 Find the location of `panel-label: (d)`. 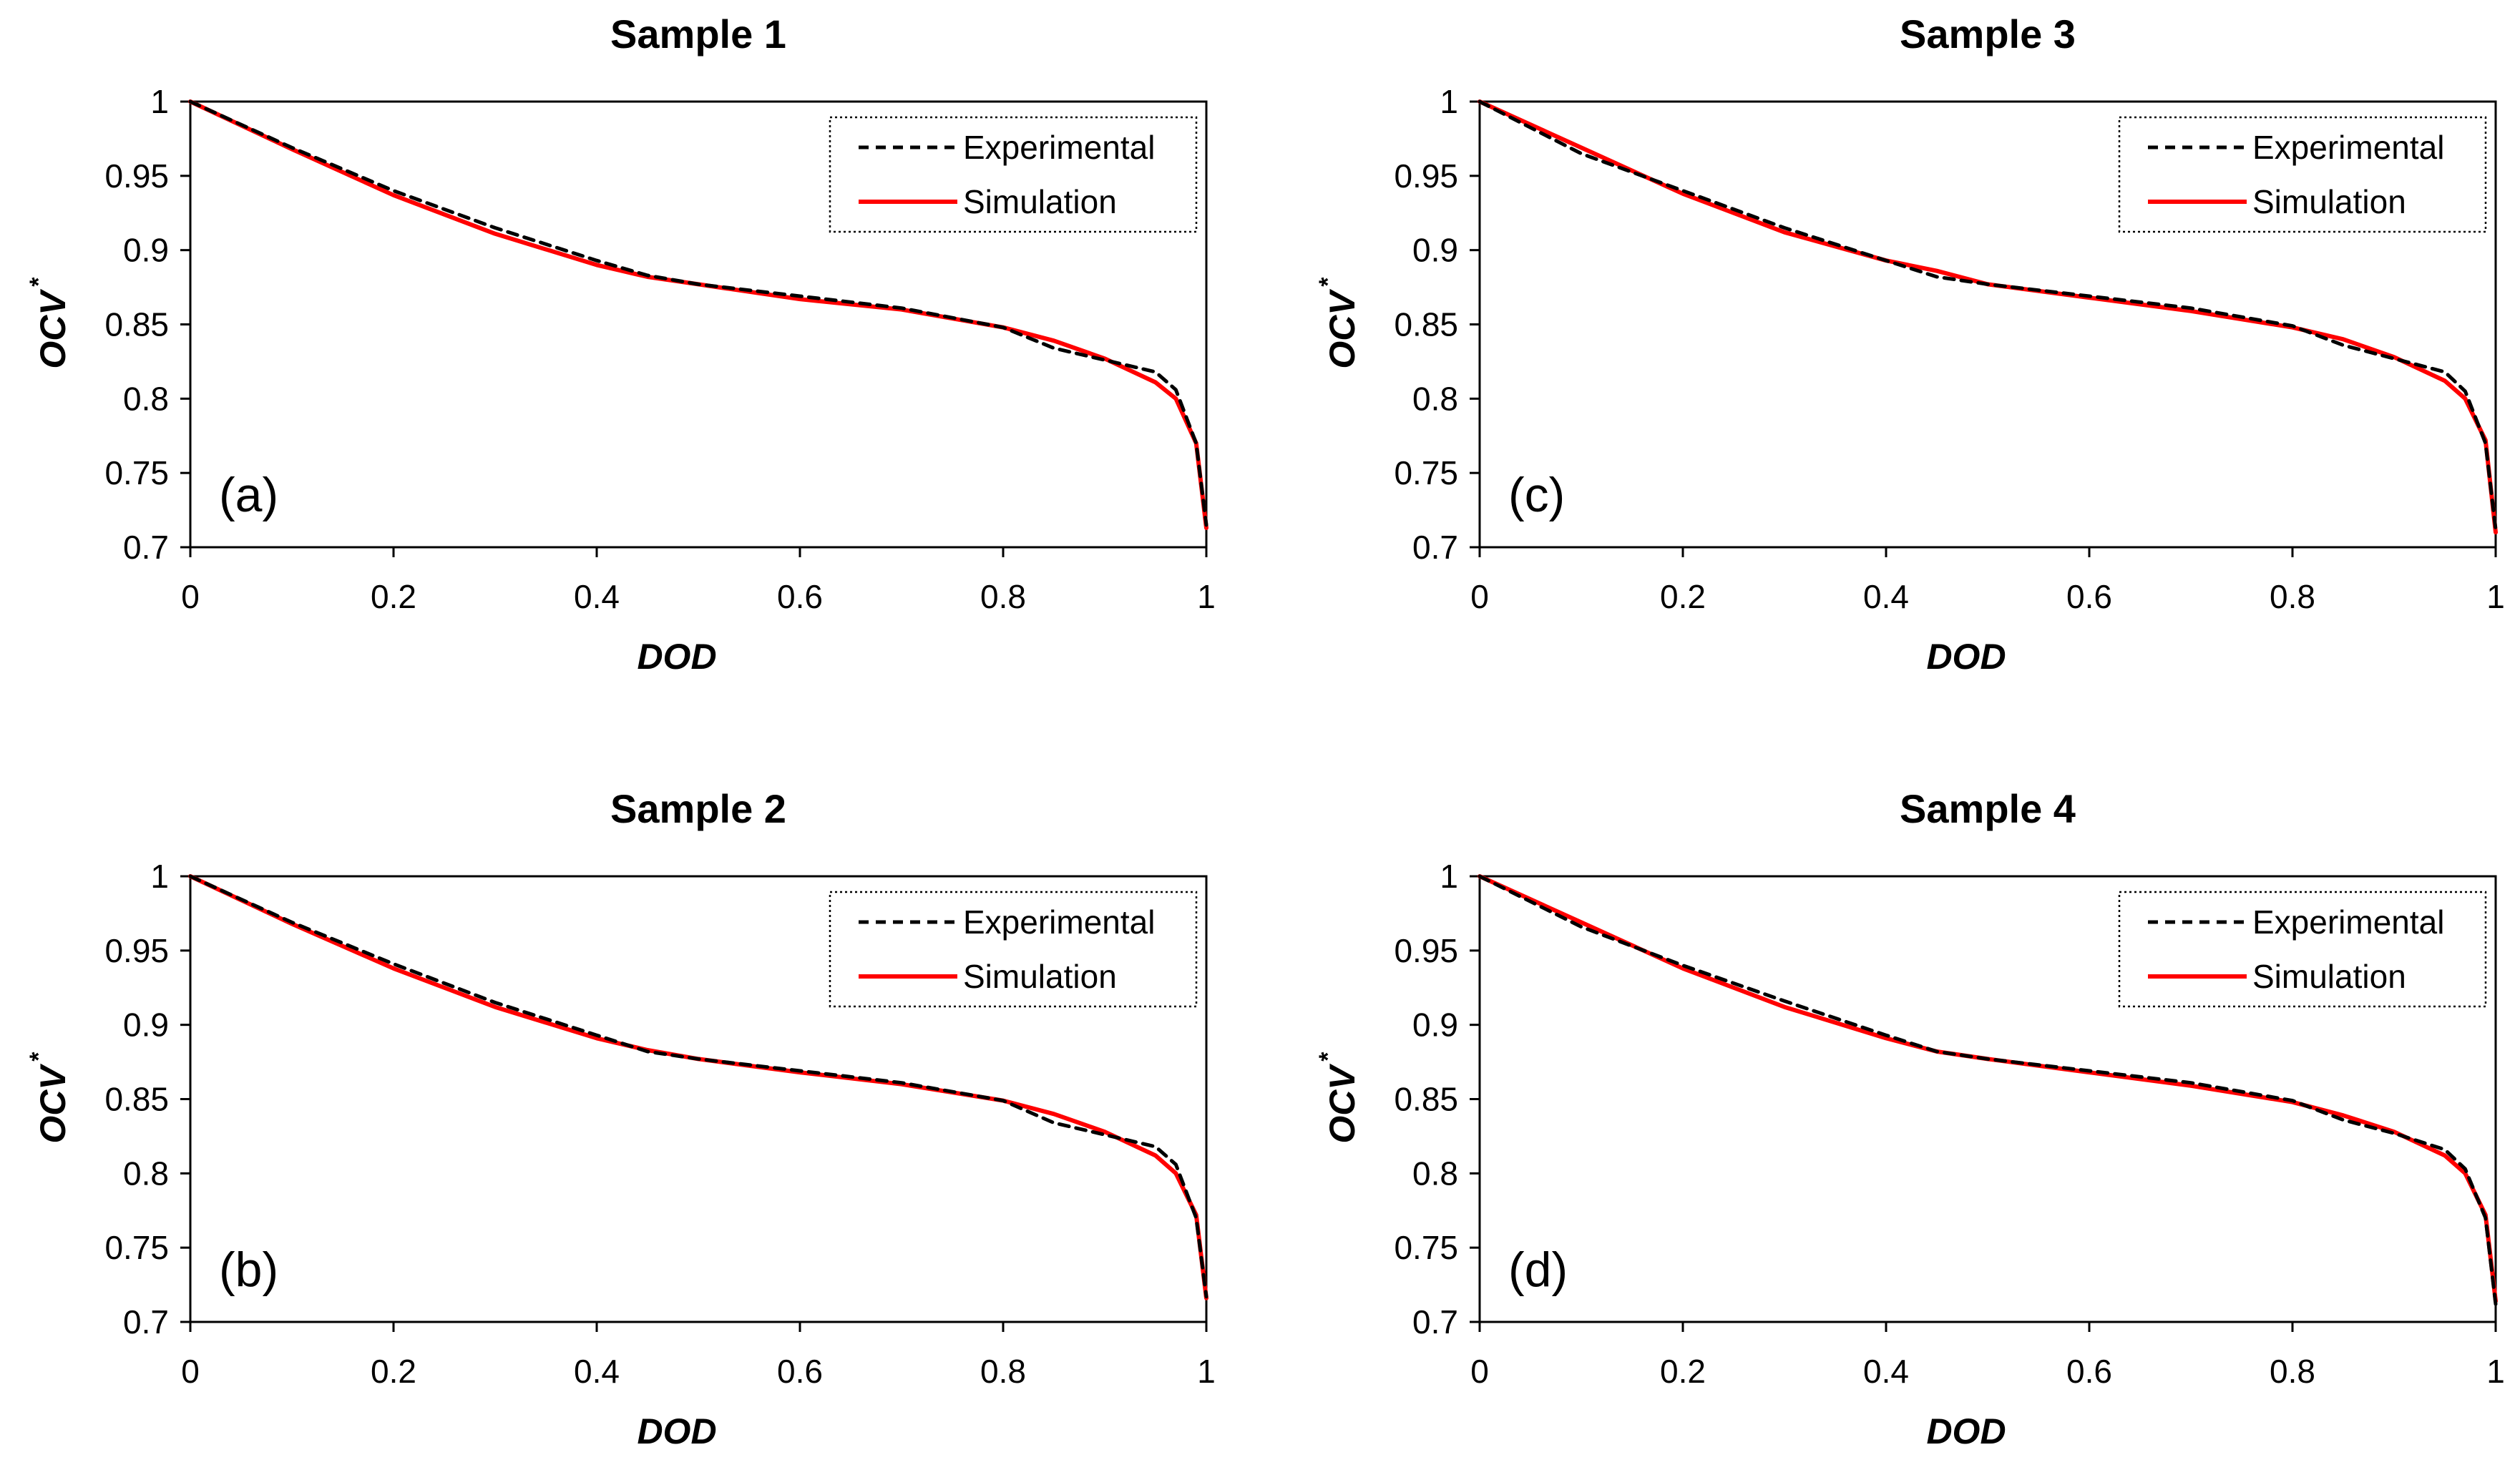

panel-label: (d) is located at coordinates (1538, 1270).